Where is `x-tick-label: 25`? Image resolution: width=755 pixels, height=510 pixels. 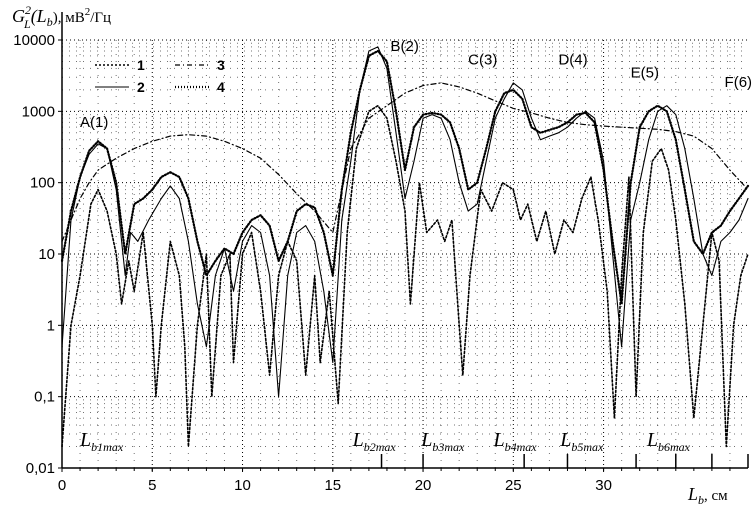 x-tick-label: 25 is located at coordinates (513, 485).